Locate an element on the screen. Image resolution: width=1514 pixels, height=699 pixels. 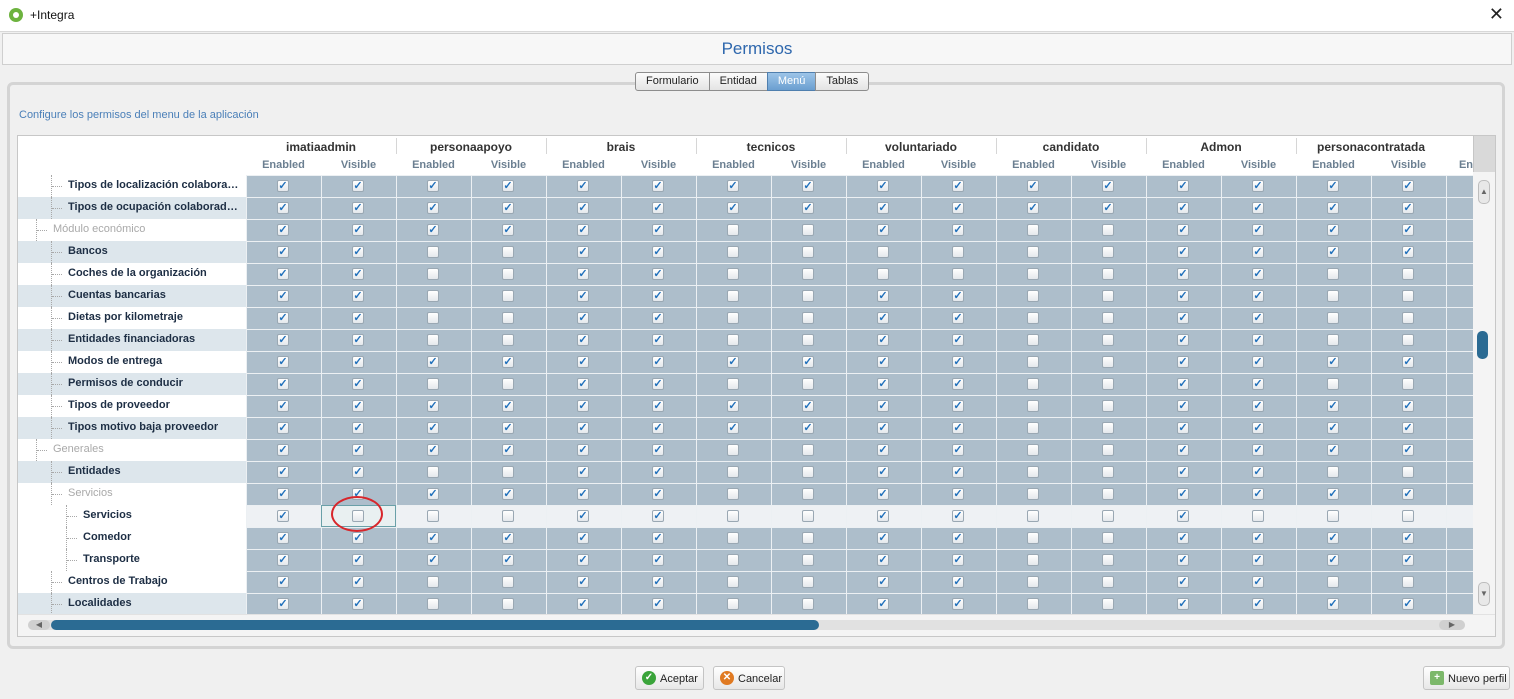
tree-row: Coches de la organización is located at coordinates (132, 274).